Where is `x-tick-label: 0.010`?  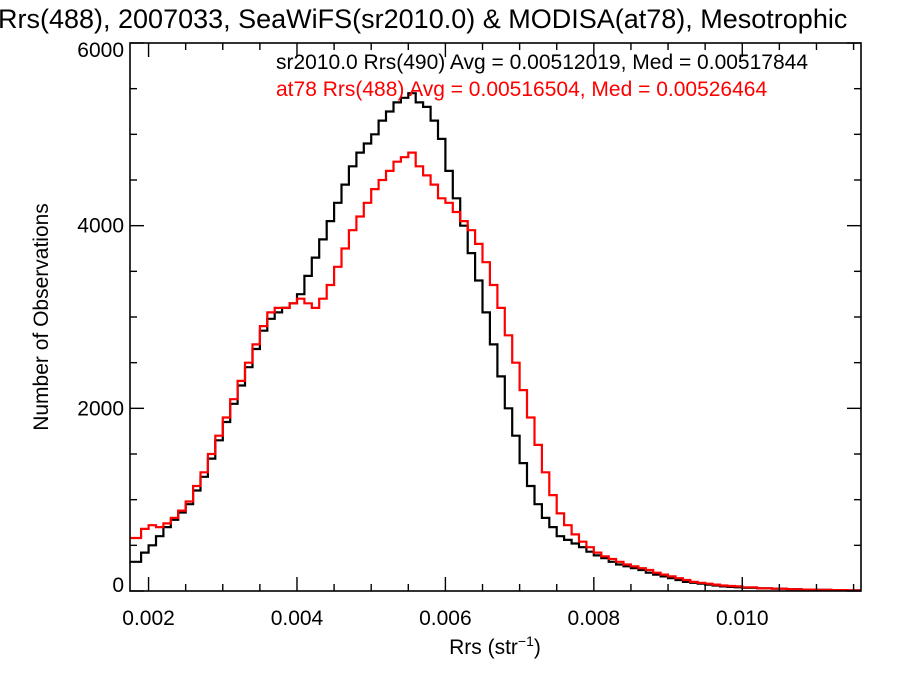 x-tick-label: 0.010 is located at coordinates (742, 618).